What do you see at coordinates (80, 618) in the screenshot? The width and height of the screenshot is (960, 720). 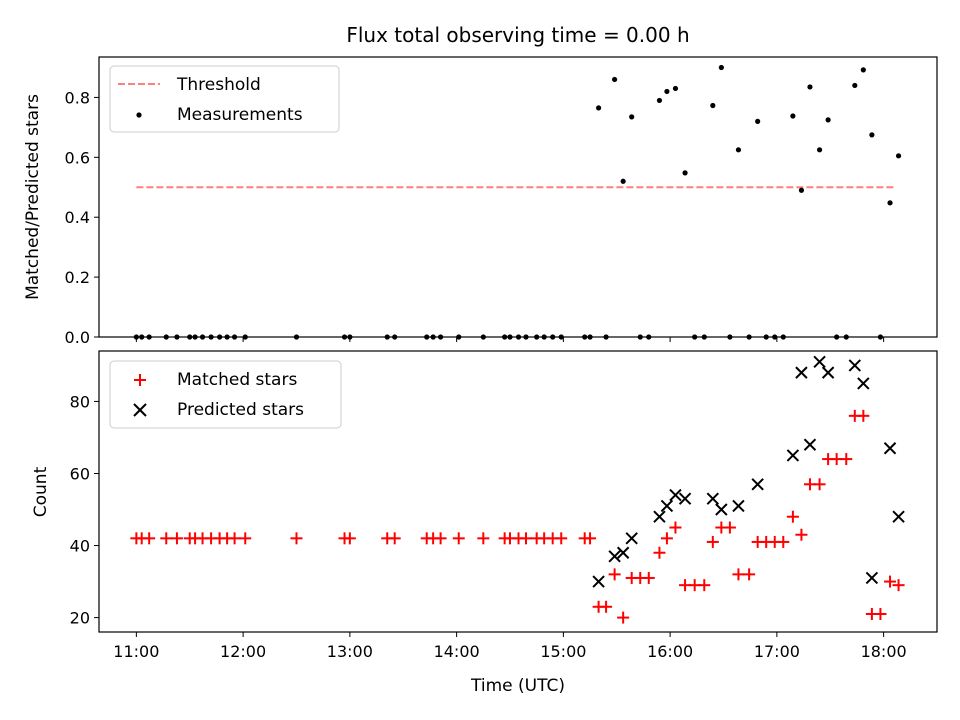 I see `y-tick-label: 20` at bounding box center [80, 618].